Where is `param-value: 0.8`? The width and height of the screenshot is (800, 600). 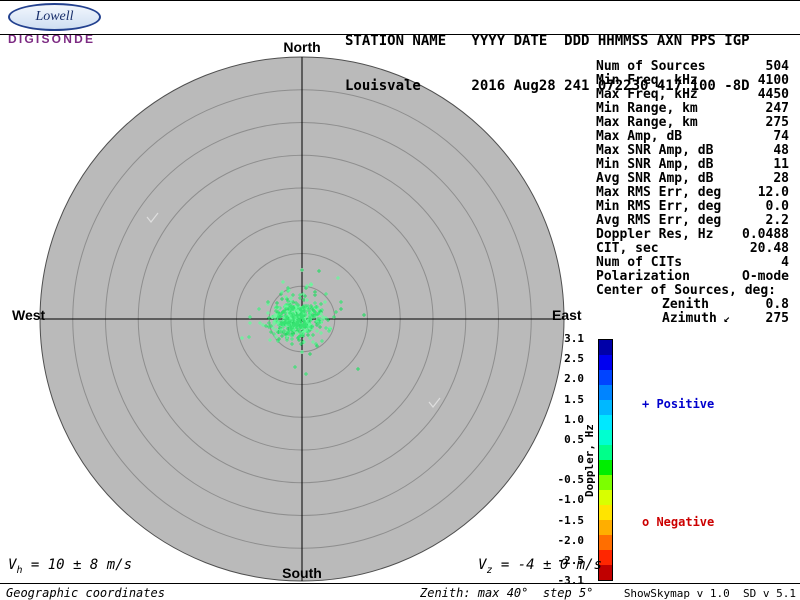 param-value: 0.8 is located at coordinates (777, 304).